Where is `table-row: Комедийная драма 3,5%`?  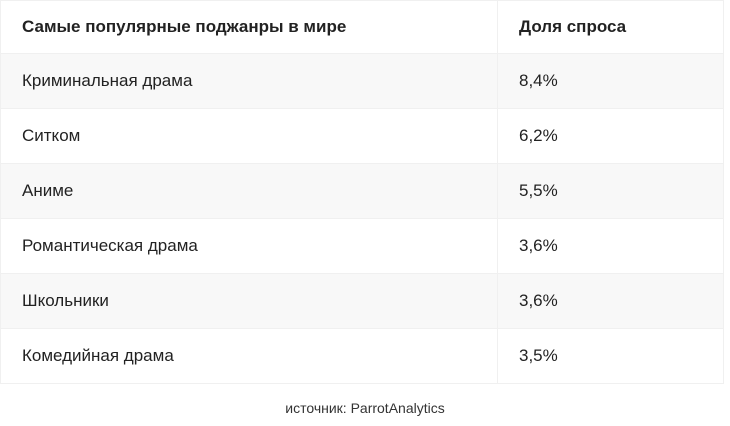
table-row: Комедийная драма 3,5% is located at coordinates (362, 356).